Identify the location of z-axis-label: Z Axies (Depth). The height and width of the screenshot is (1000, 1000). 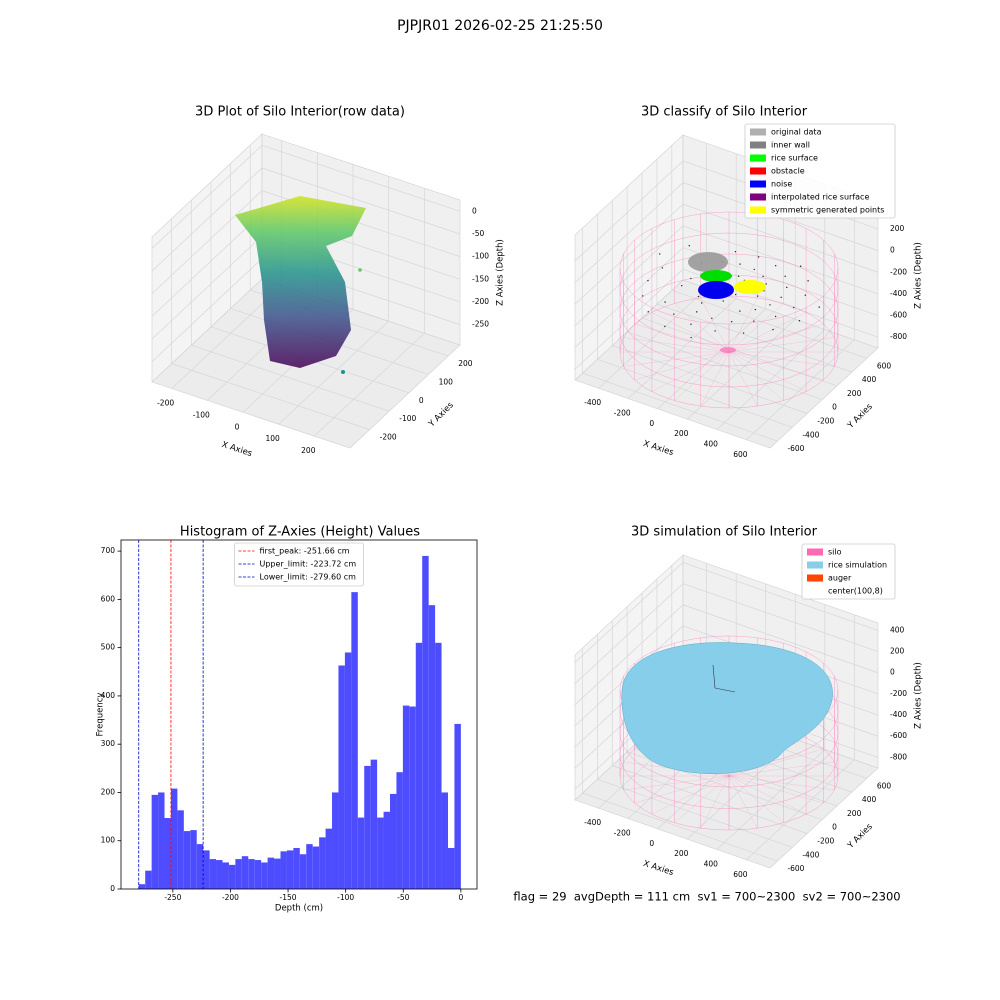
(919, 275).